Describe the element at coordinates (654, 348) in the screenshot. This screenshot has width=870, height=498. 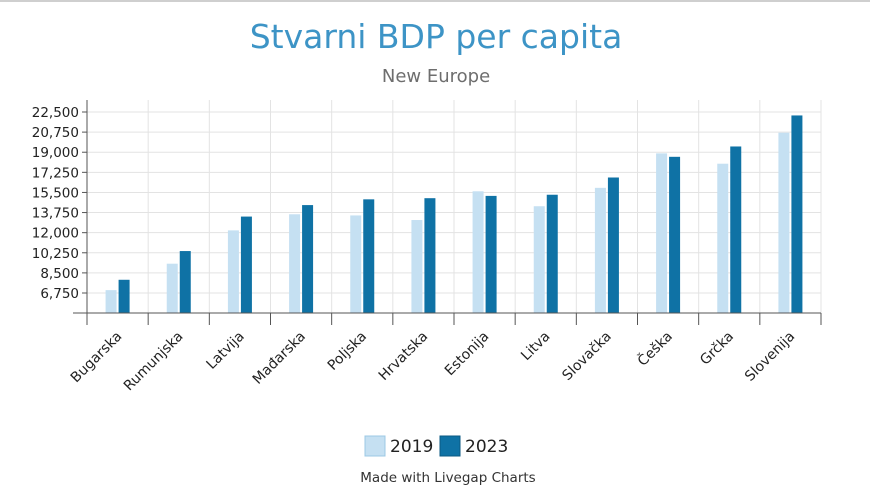
I see `x-tick-label: Češka` at that location.